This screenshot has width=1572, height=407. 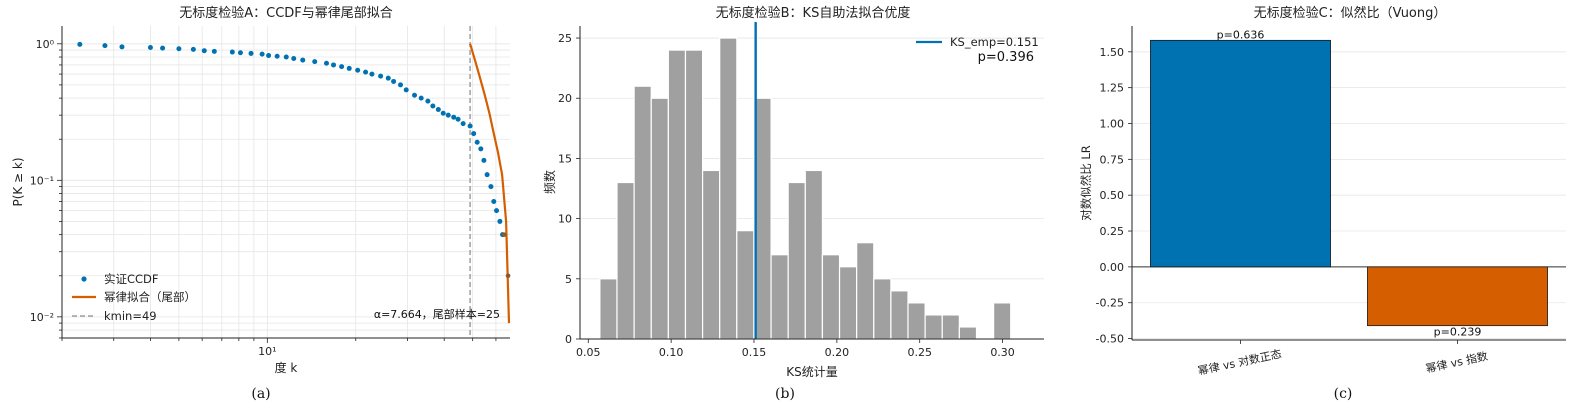 What do you see at coordinates (1112, 123) in the screenshot?
I see `y-tick-label: 1.00` at bounding box center [1112, 123].